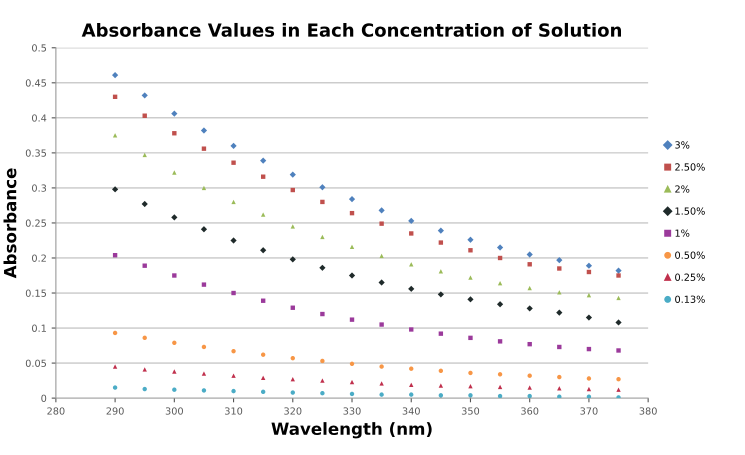 Image resolution: width=745 pixels, height=455 pixels. What do you see at coordinates (690, 299) in the screenshot?
I see `legend-label: 0.13%` at bounding box center [690, 299].